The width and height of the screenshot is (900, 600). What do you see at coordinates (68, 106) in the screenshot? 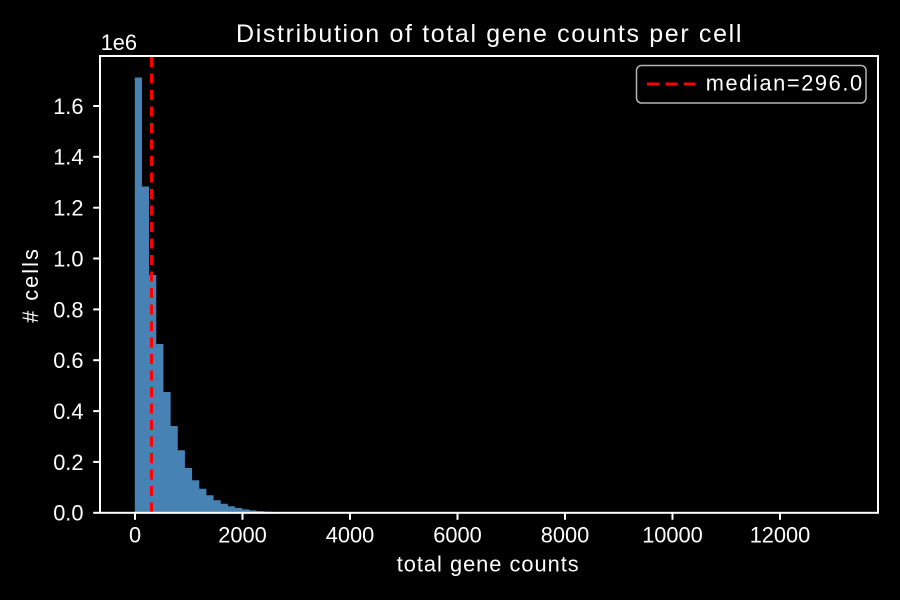
I see `svg-text: 1.6` at bounding box center [68, 106].